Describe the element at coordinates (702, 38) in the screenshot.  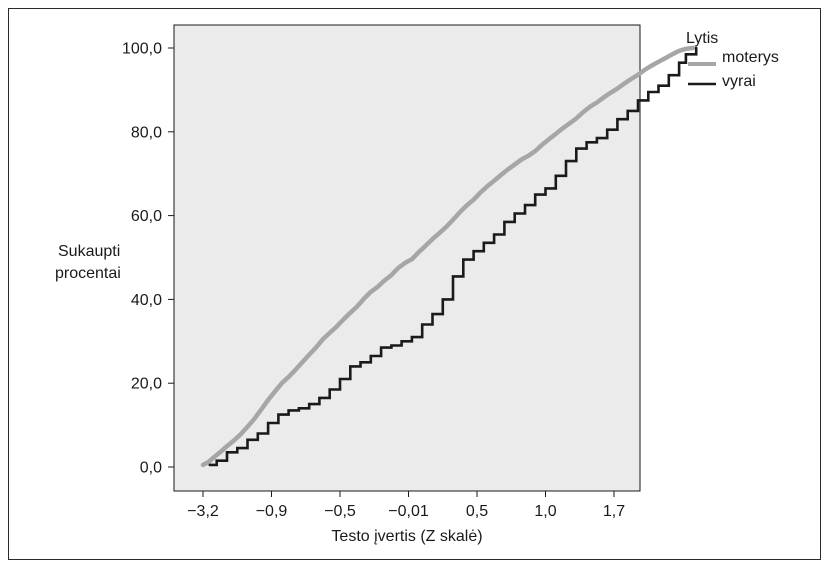
I see `legend-title: Lytis` at that location.